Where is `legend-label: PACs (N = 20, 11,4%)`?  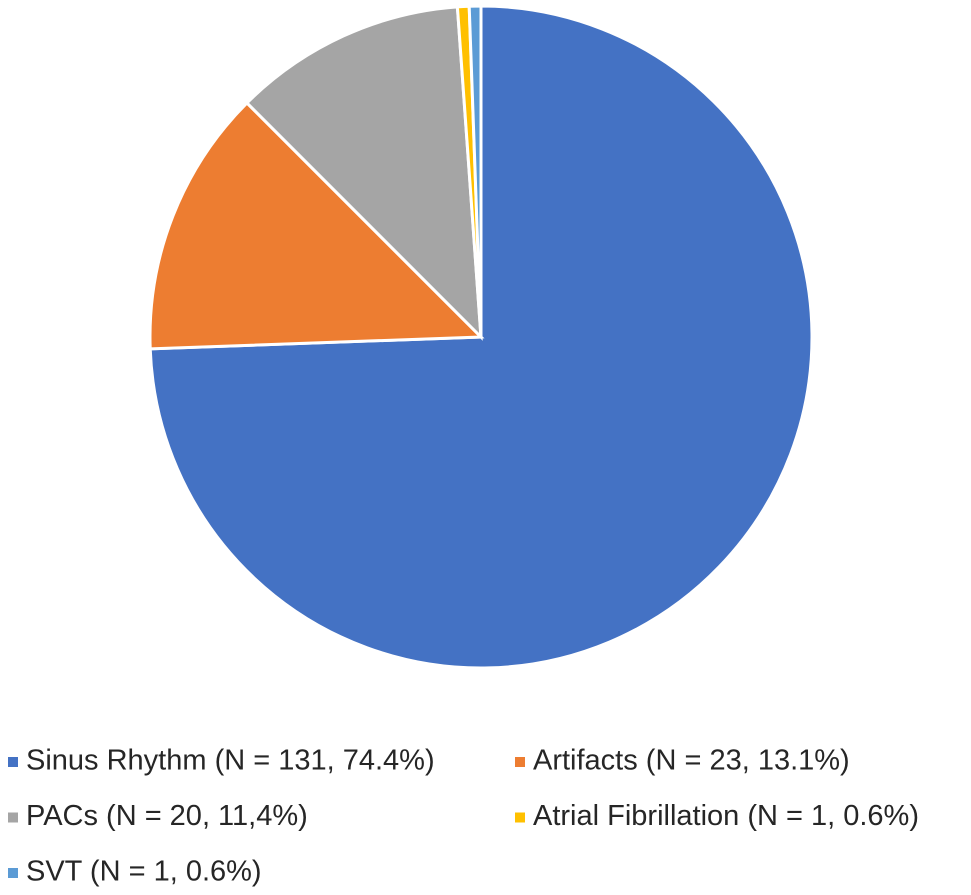 legend-label: PACs (N = 20, 11,4%) is located at coordinates (167, 816).